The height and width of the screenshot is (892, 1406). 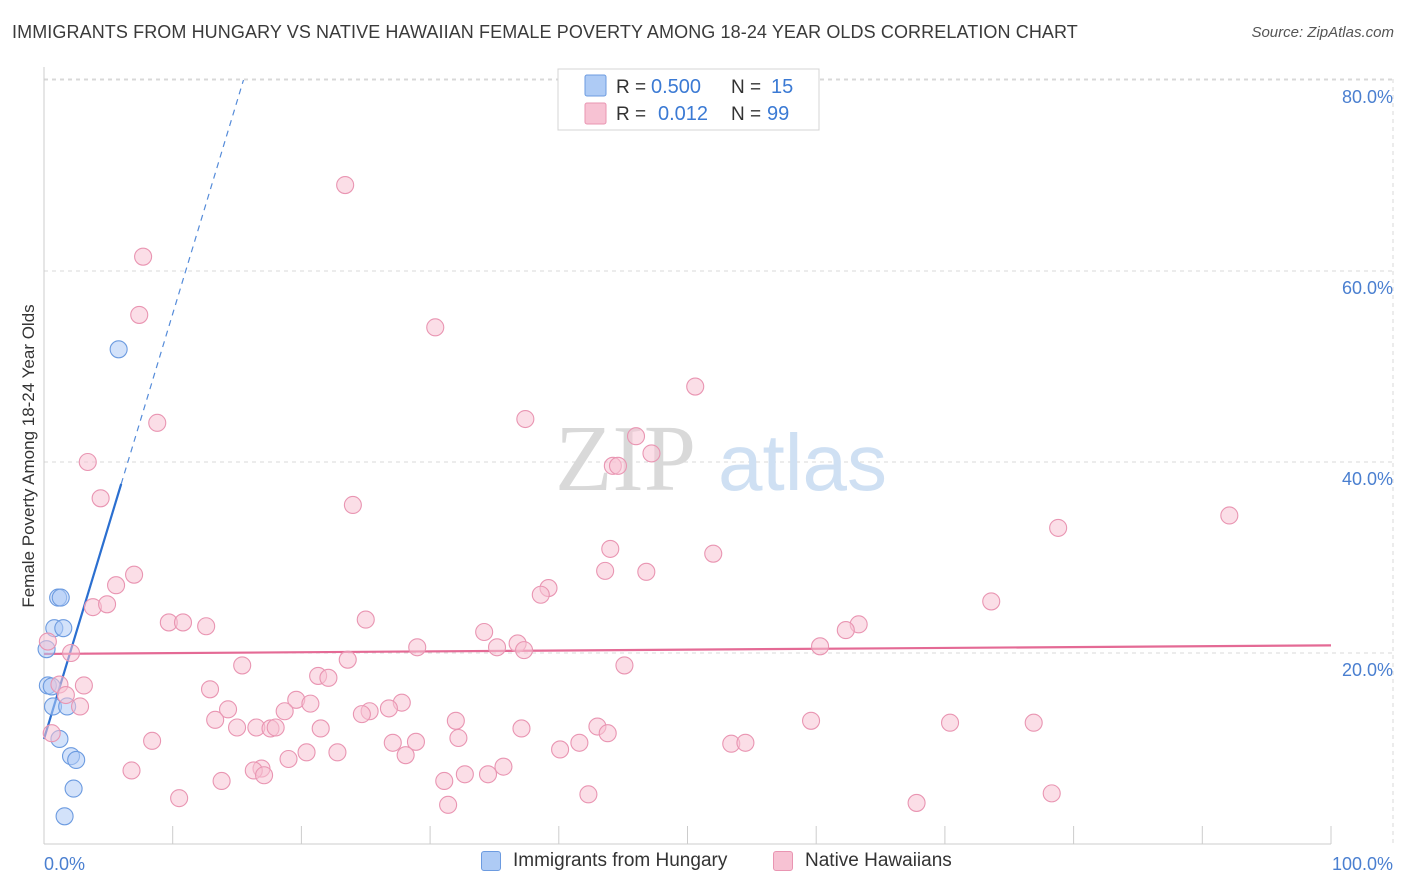 I want to click on legend-bottom: Immigrants from Hungary Native Hawaiians, so click(x=703, y=865).